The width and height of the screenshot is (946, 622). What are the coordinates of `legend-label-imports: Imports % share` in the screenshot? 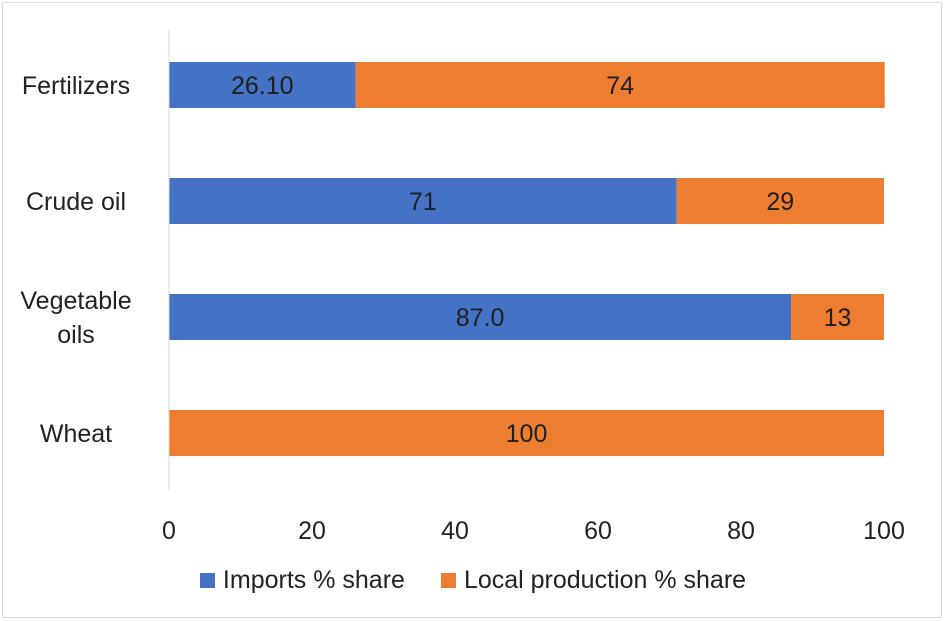 It's located at (313, 579).